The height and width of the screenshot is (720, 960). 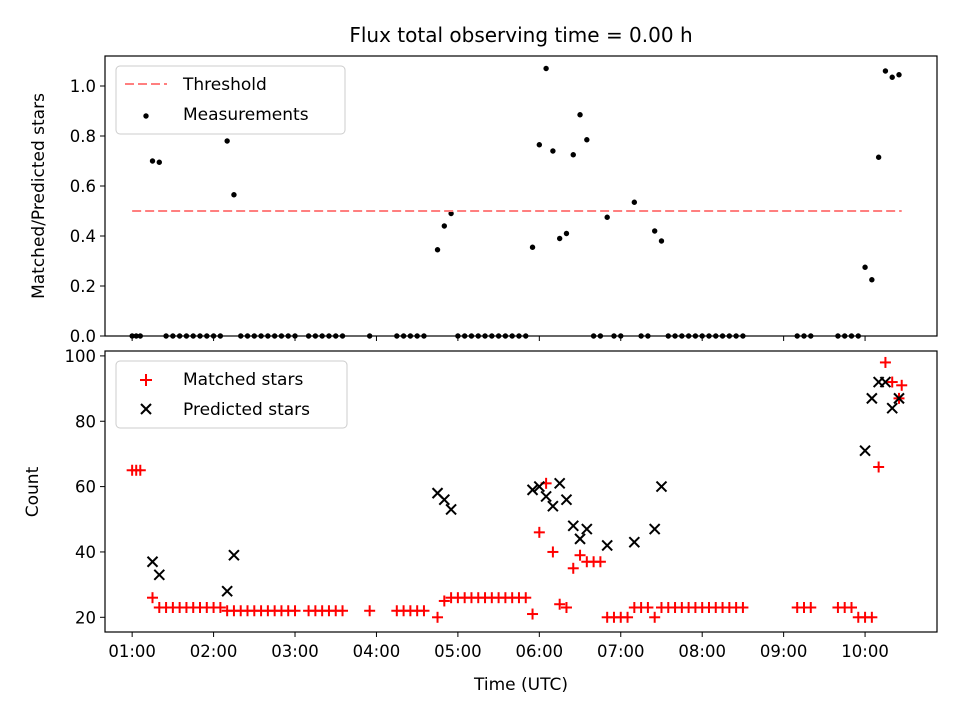 I want to click on x-axis-label: Time (UTC), so click(x=520, y=685).